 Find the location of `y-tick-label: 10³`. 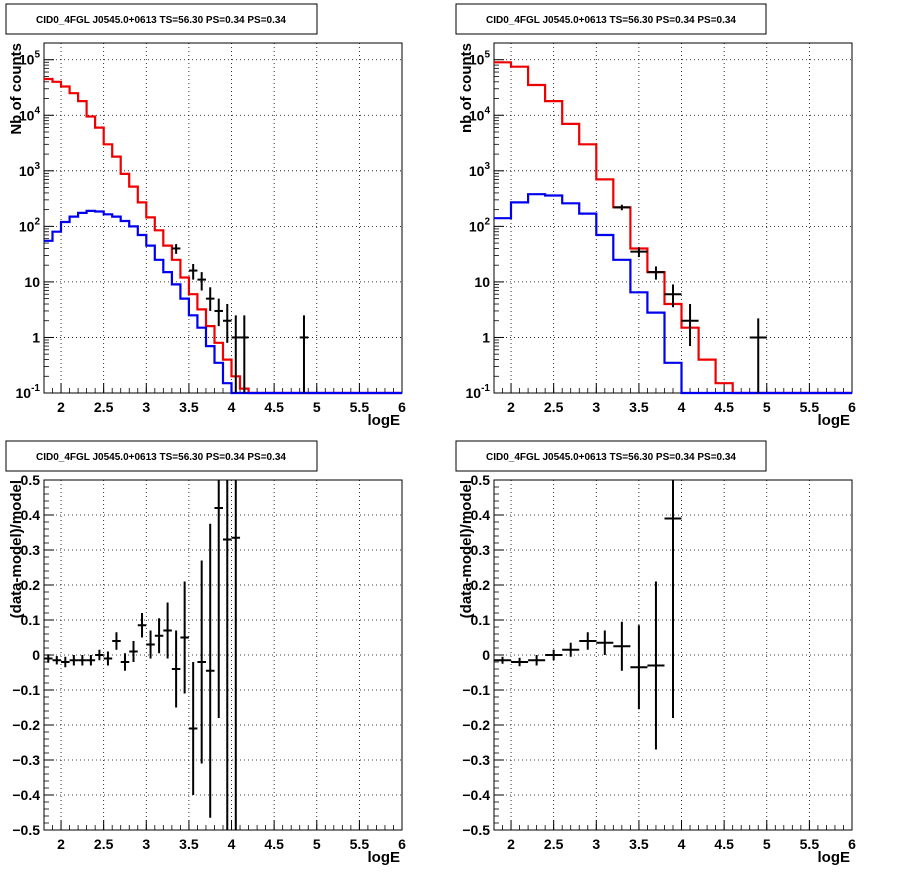

y-tick-label: 10³ is located at coordinates (480, 170).